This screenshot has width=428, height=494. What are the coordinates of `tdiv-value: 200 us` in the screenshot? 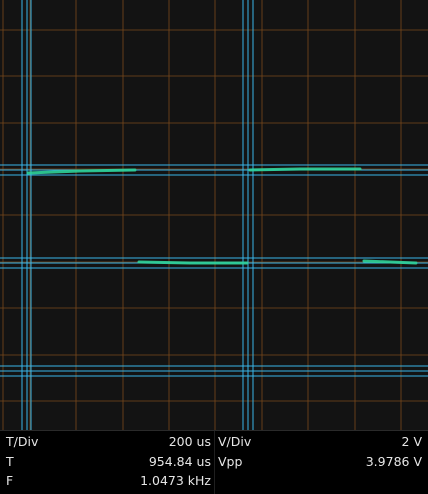 It's located at (189, 441).